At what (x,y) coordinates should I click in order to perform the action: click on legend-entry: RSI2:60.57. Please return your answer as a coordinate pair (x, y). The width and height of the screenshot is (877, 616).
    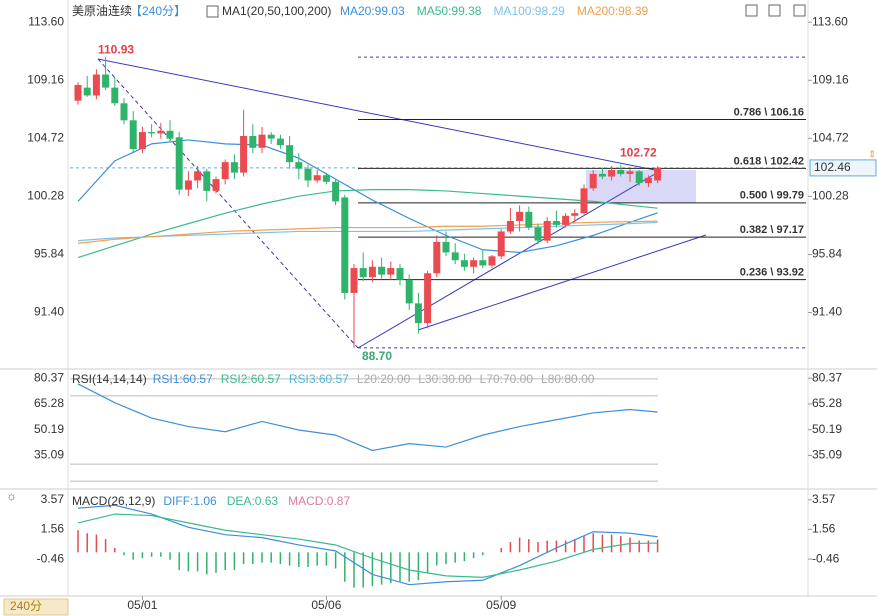
    Looking at the image, I should click on (251, 379).